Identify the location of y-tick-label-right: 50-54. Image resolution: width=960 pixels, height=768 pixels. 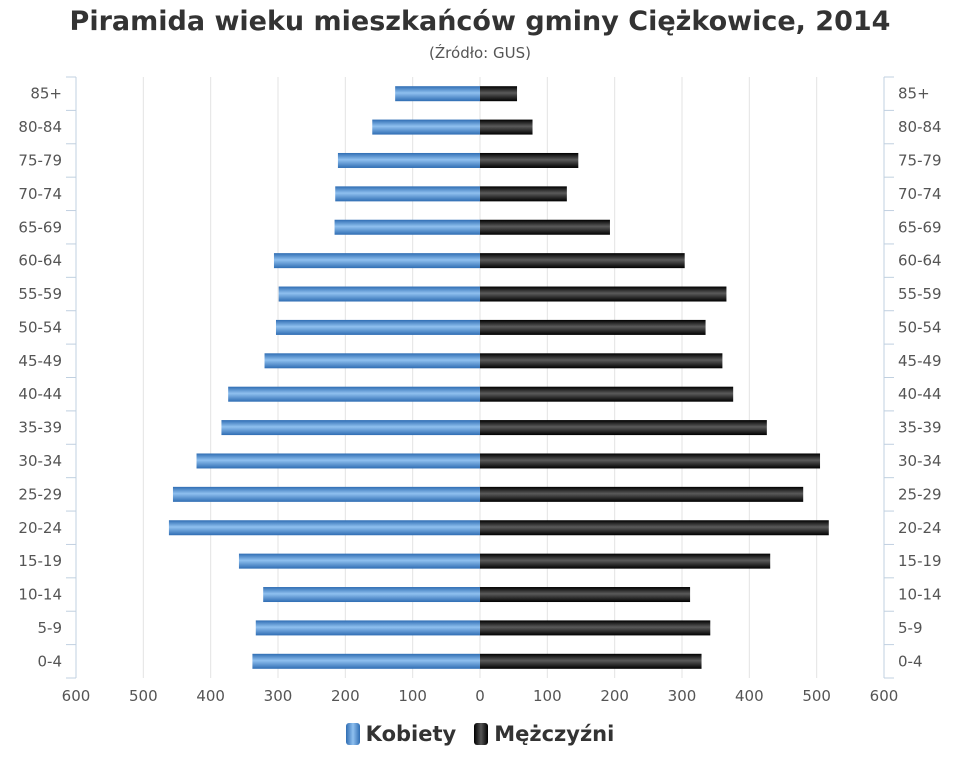
(920, 327).